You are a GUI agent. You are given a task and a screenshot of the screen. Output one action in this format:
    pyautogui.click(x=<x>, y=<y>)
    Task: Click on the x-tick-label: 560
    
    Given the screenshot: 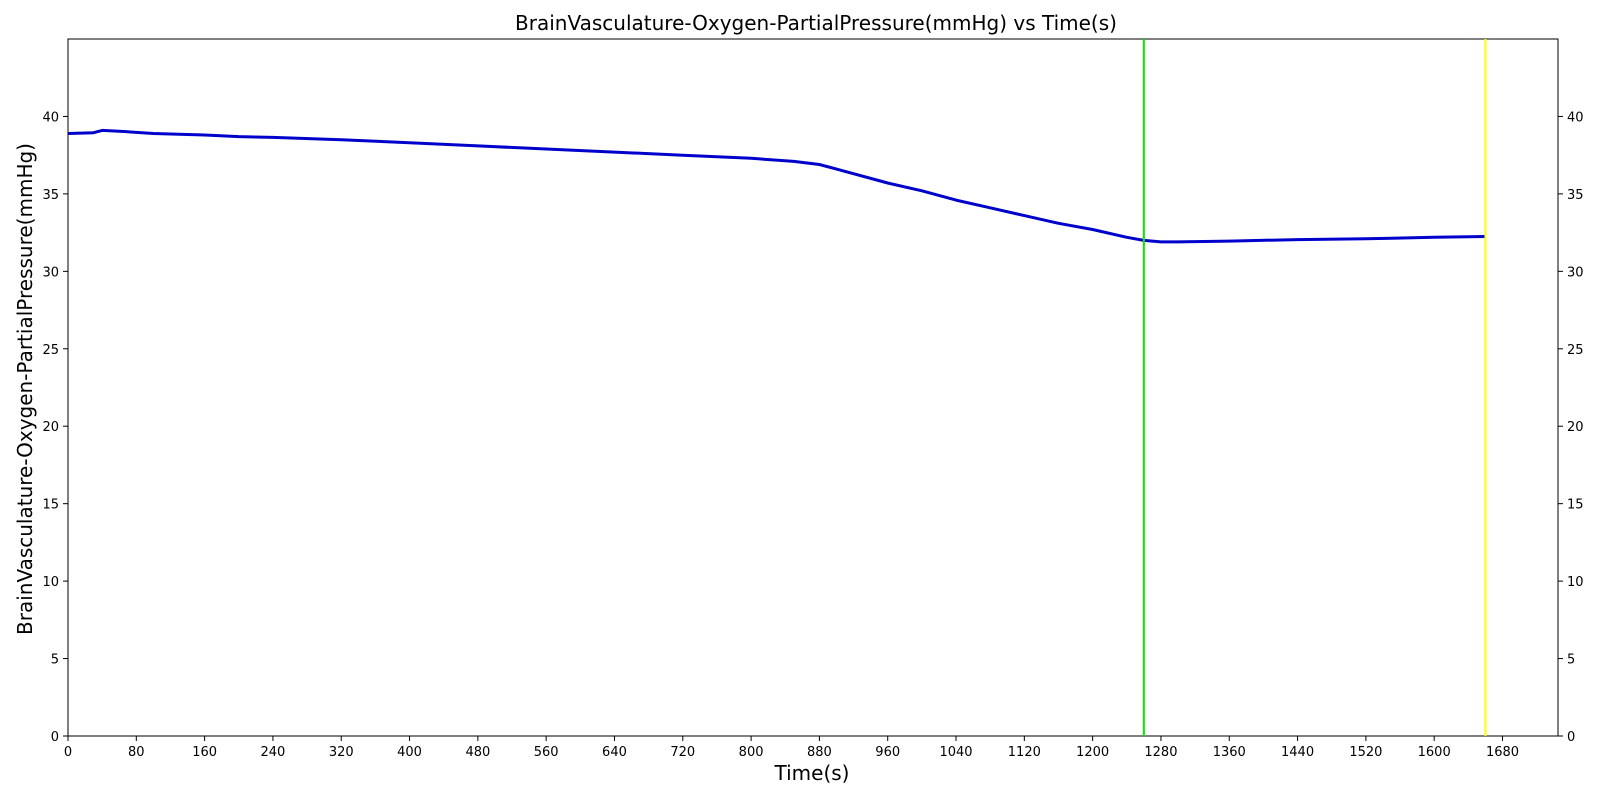 What is the action you would take?
    pyautogui.click(x=546, y=752)
    